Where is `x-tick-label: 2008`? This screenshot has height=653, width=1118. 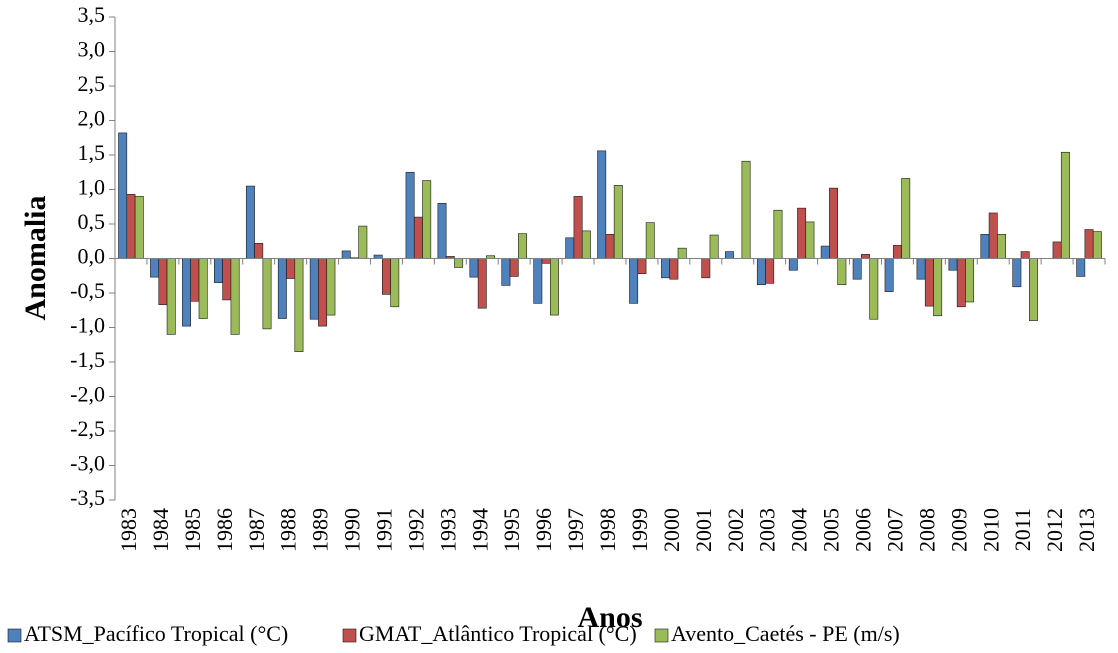
x-tick-label: 2008 is located at coordinates (926, 530).